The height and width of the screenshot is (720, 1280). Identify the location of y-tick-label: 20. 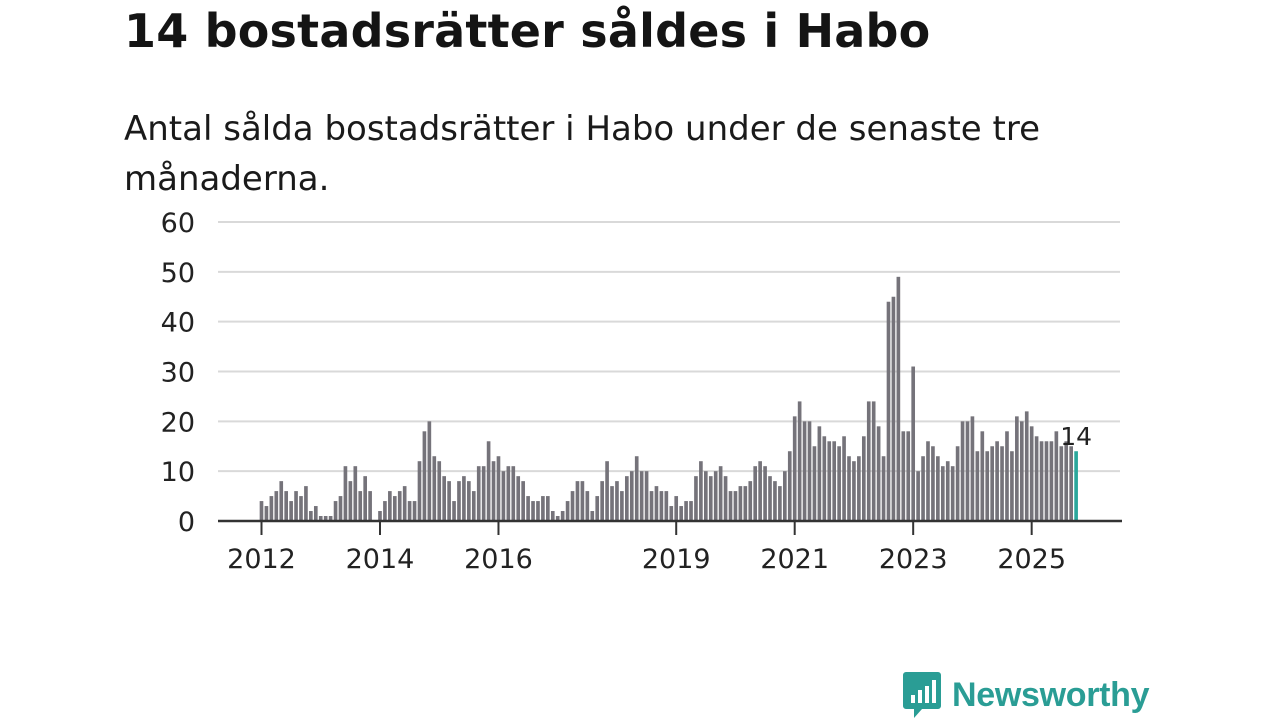
(178, 422).